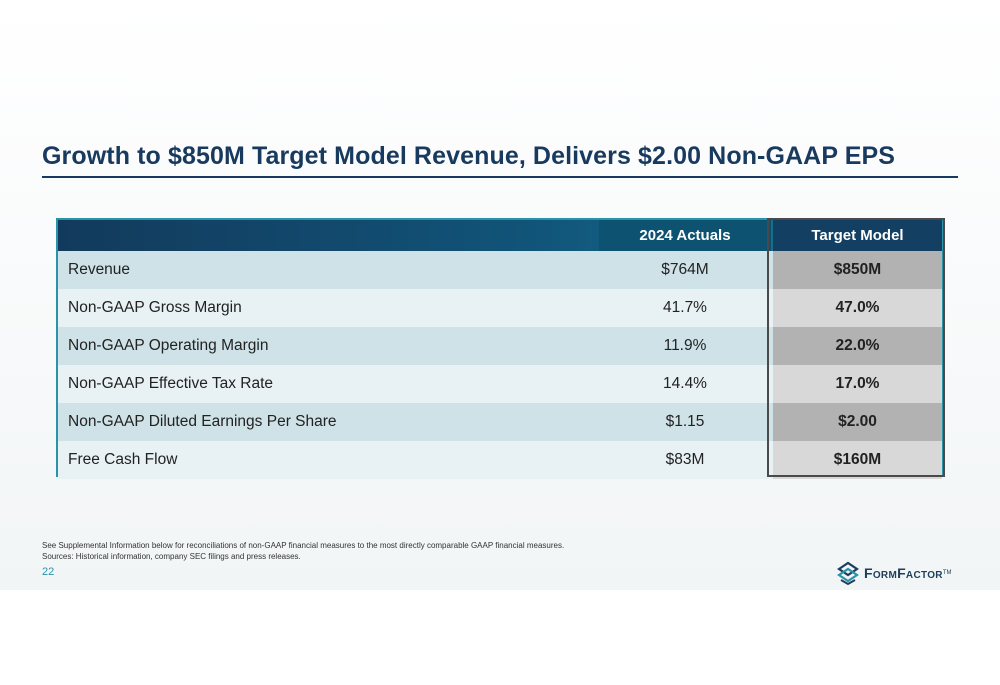 This screenshot has height=685, width=1000. I want to click on actual-value: 11.9%, so click(685, 345).